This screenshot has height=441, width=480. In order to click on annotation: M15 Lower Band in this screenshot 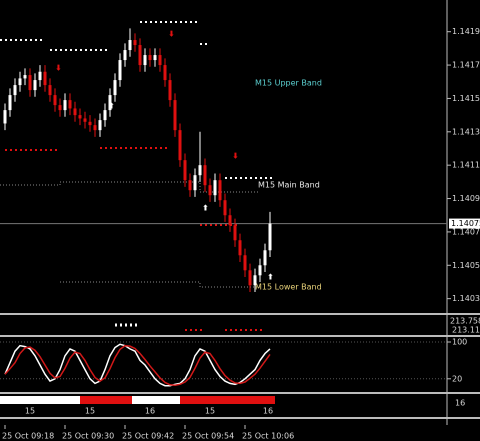, I will do `click(288, 287)`.